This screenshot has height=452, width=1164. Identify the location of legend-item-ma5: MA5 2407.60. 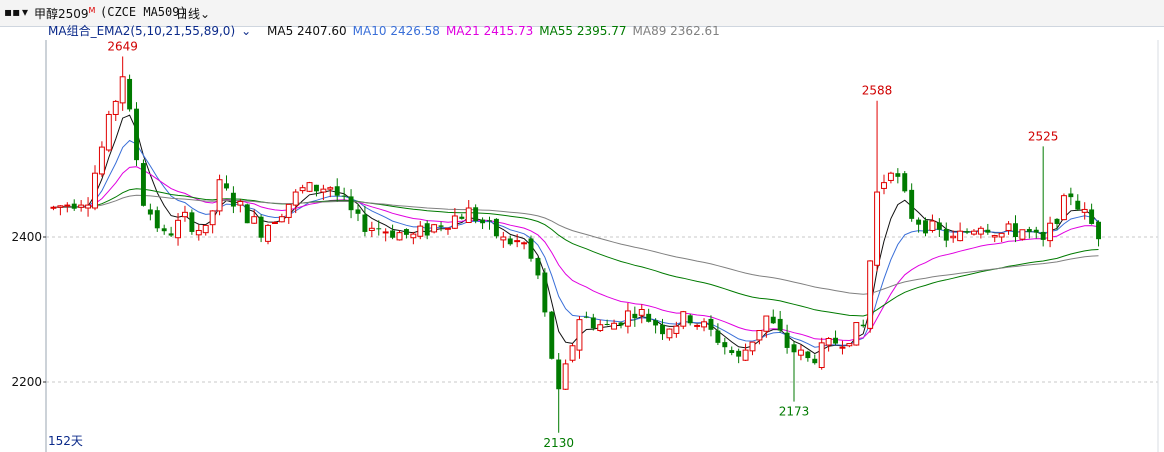
(307, 31).